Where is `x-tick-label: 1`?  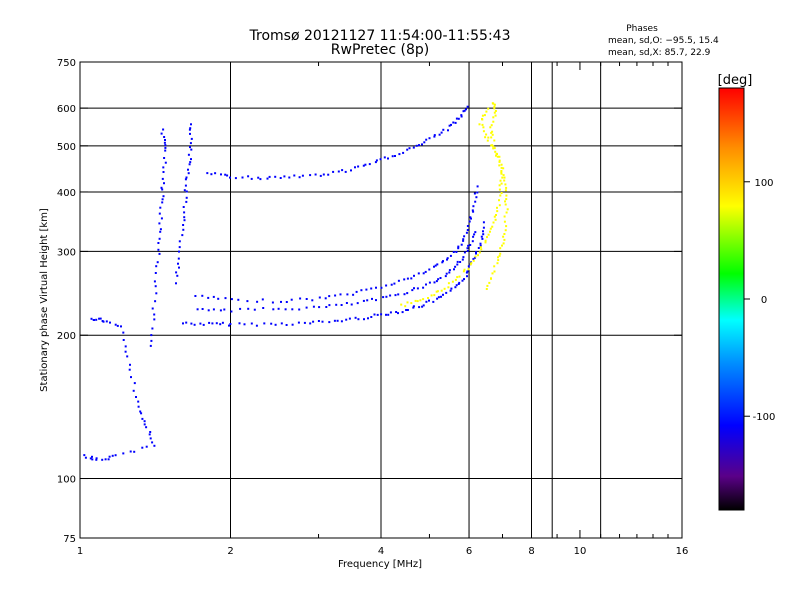 x-tick-label: 1 is located at coordinates (80, 551).